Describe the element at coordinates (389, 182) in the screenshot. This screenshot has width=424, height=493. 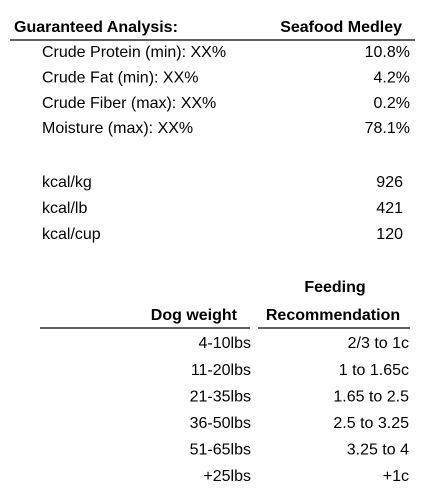
I see `energy-value: 926` at that location.